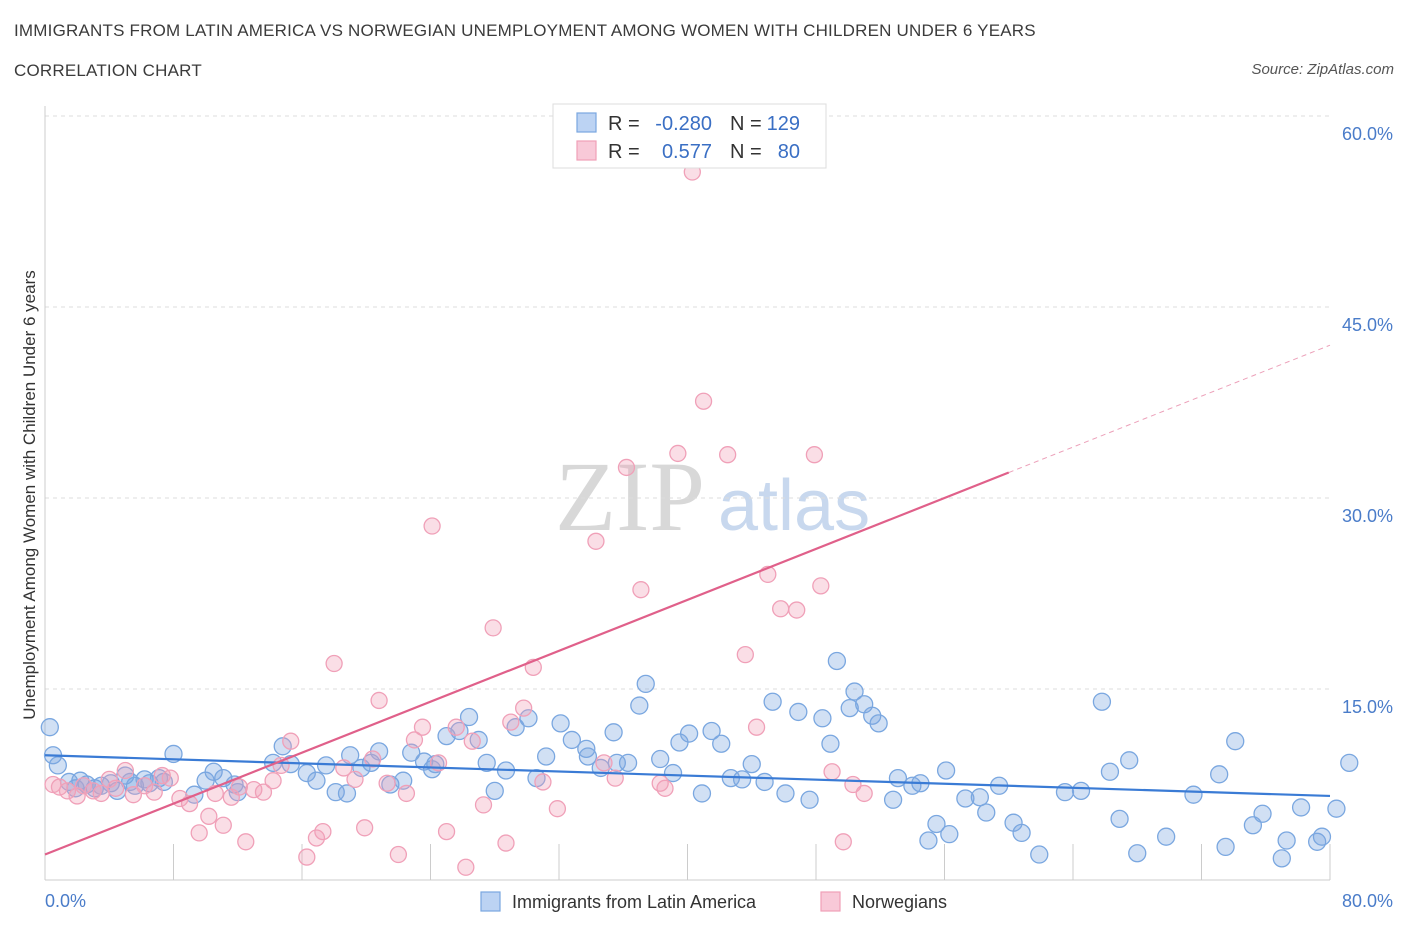 This screenshot has width=1406, height=930. Describe the element at coordinates (65, 901) in the screenshot. I see `x-tick-label-min: 0.0%` at that location.